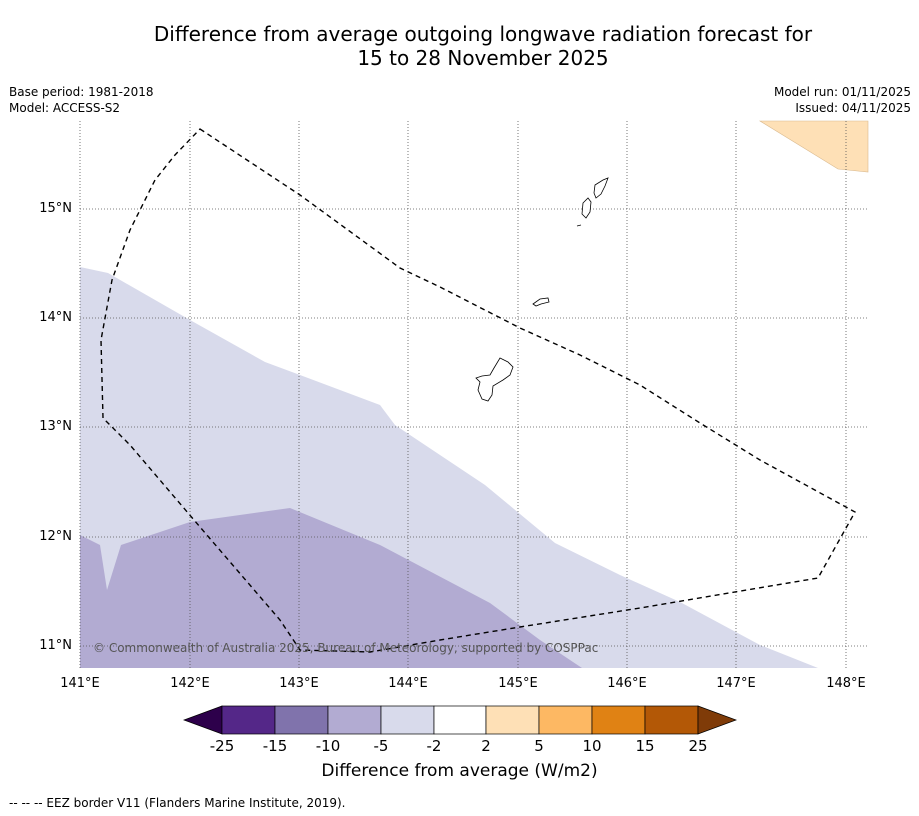 The image size is (919, 816). I want to click on lon-label-143: 143°E, so click(299, 683).